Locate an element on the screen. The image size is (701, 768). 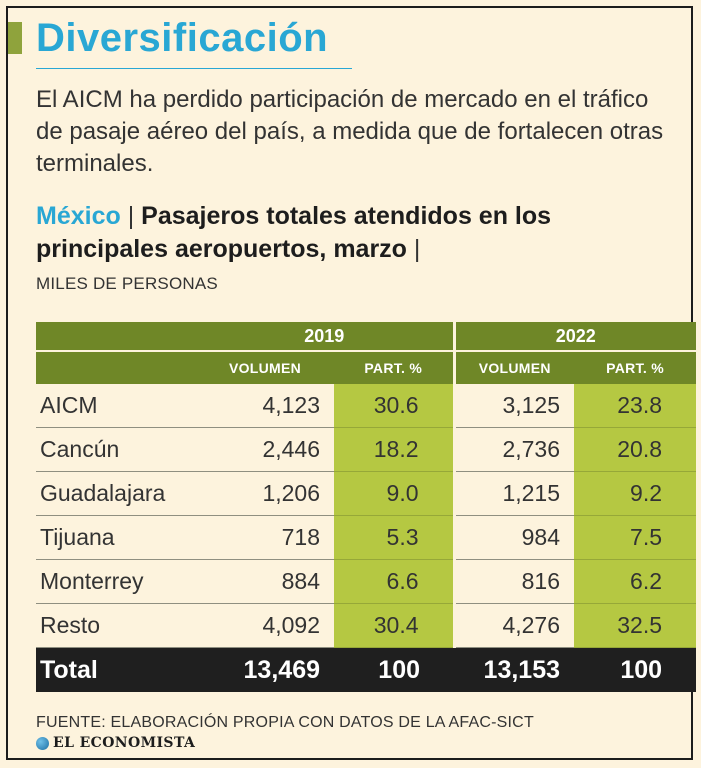
part-2019: 30.6 is located at coordinates (394, 406).